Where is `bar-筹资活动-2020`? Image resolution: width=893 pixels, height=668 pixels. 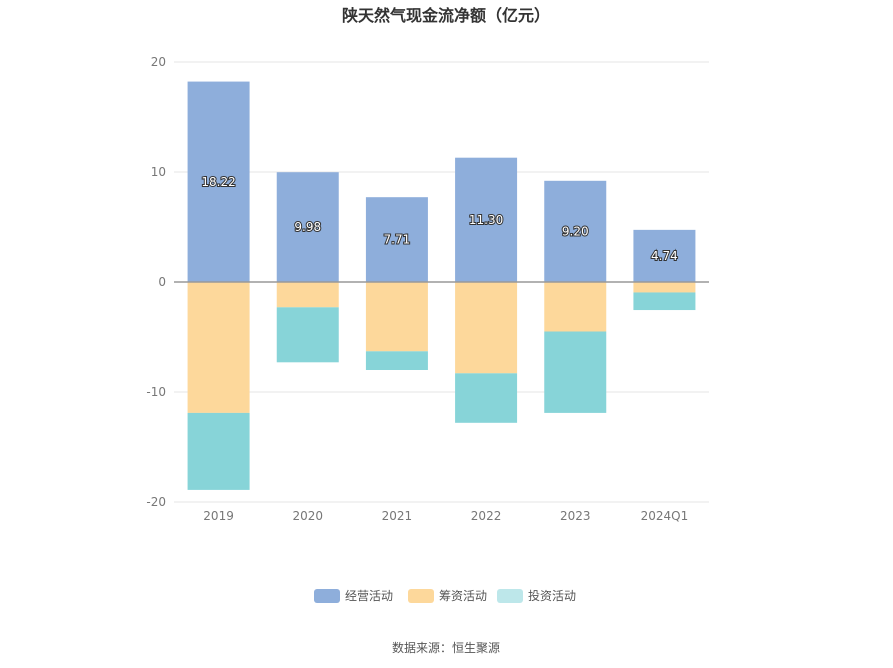
bar-筹资活动-2020 is located at coordinates (307, 295).